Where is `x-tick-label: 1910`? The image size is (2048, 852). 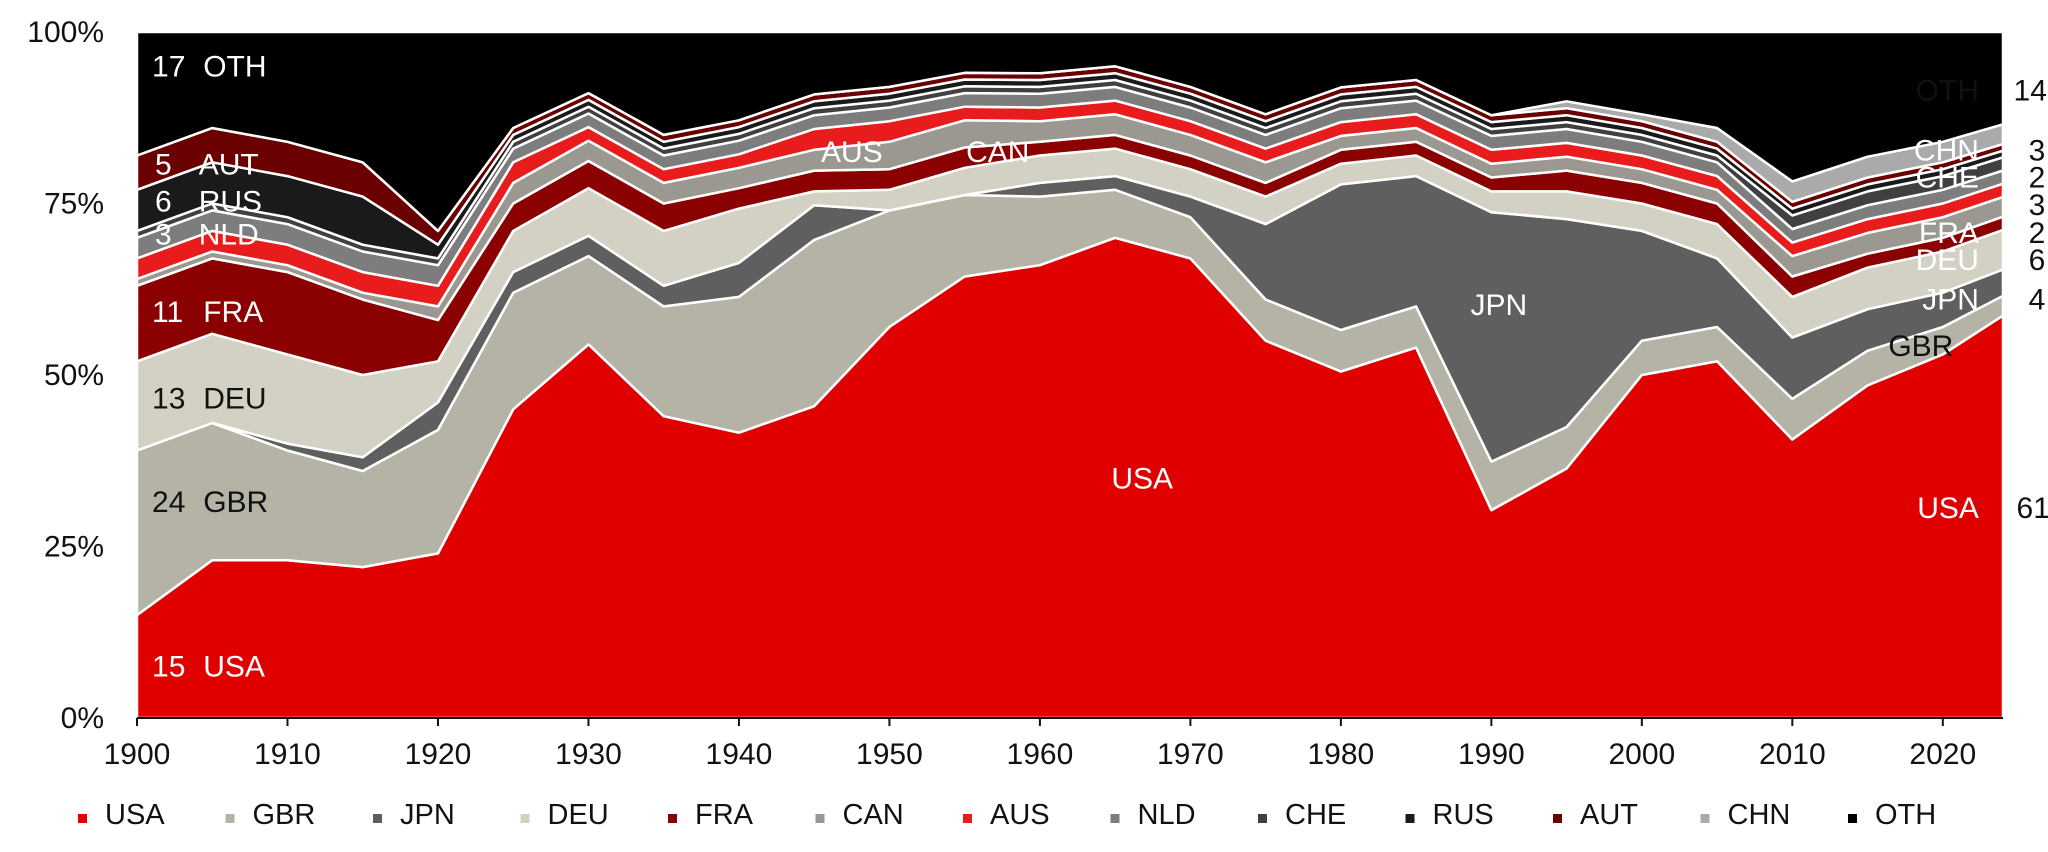 x-tick-label: 1910 is located at coordinates (287, 754).